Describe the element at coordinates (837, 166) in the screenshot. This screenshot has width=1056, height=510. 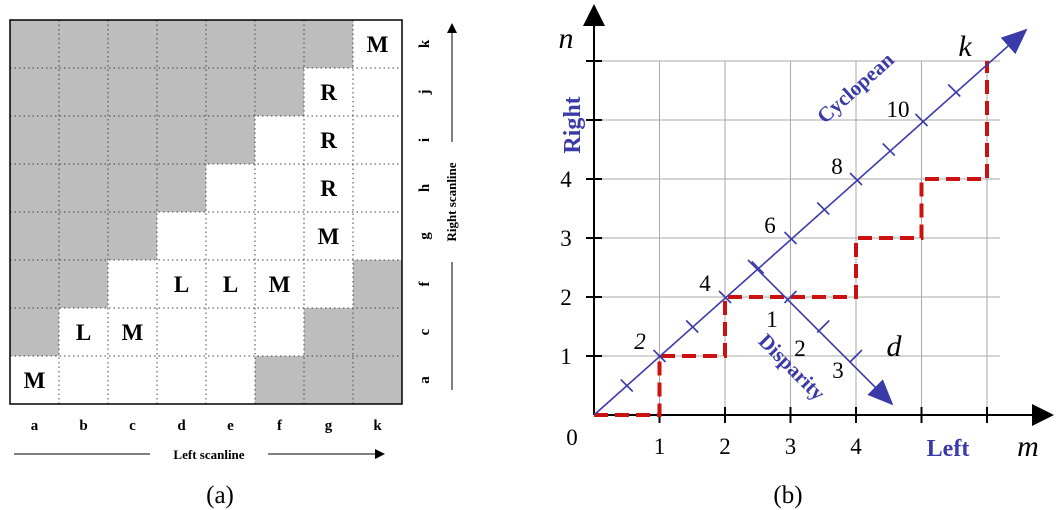
I see `cyclopean-tick-label: 8` at that location.